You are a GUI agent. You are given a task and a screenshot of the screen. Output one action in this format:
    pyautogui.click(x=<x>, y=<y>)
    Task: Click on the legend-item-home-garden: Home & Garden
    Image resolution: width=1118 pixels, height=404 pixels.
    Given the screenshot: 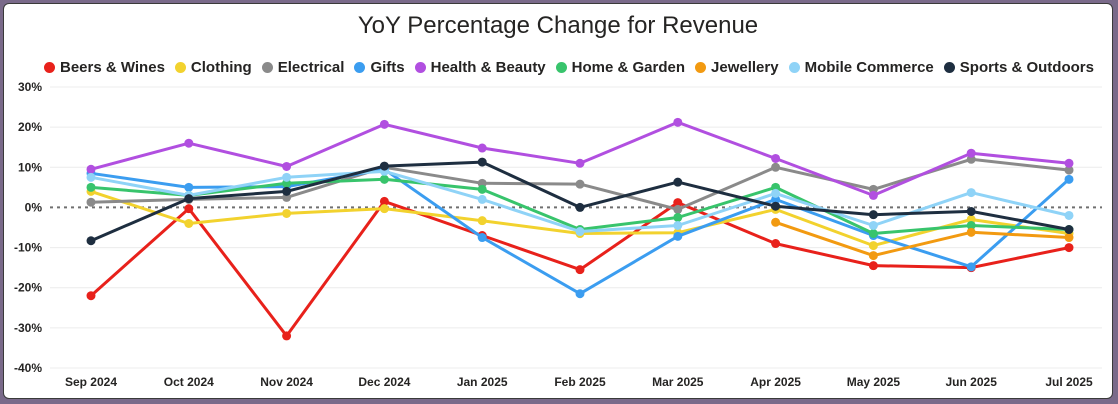 What is the action you would take?
    pyautogui.click(x=620, y=67)
    